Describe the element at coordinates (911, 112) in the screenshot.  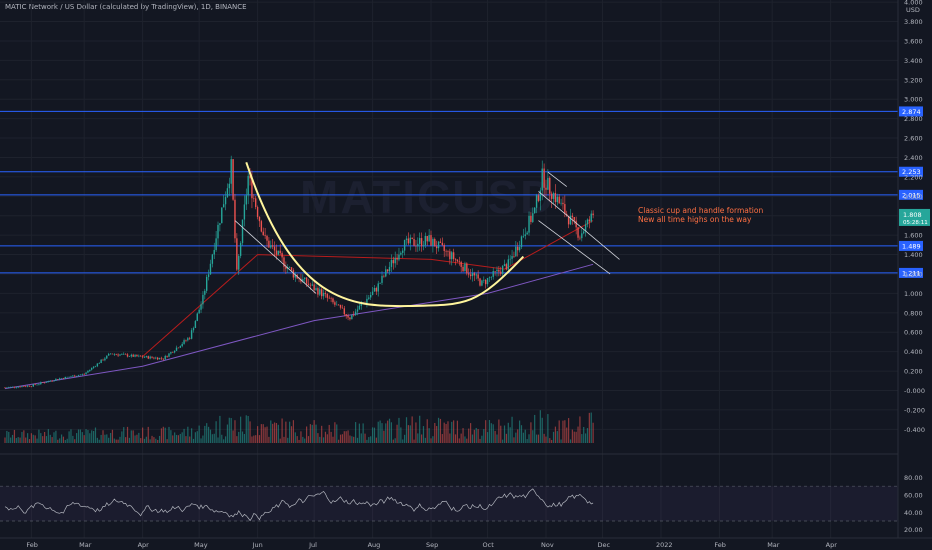
I see `level-label: 2.874` at that location.